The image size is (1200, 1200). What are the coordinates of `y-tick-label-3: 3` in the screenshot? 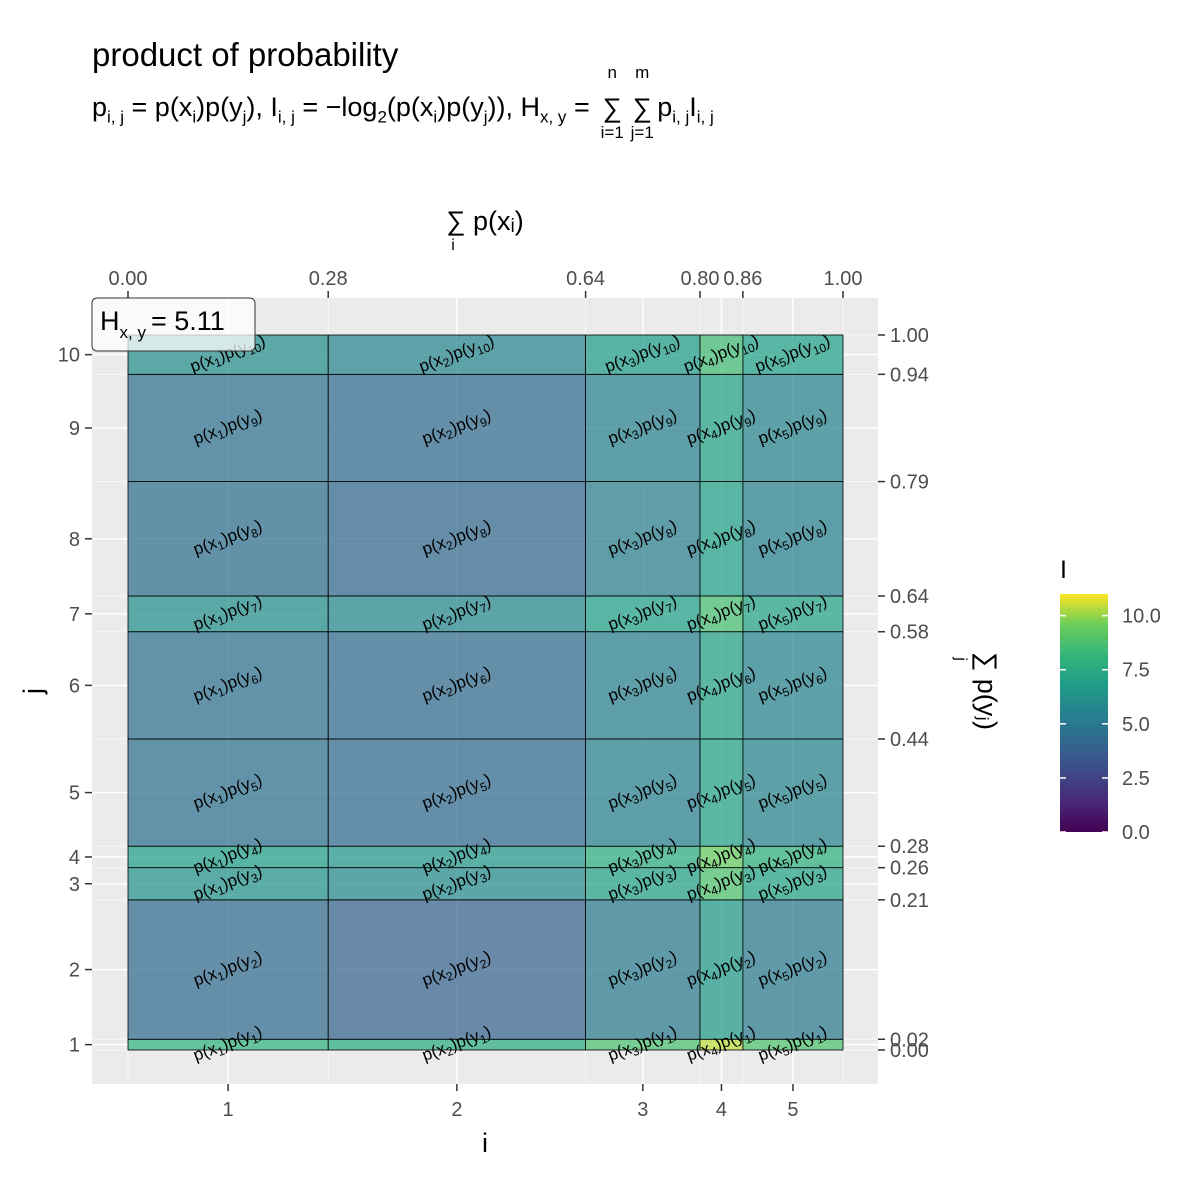 It's located at (74, 885).